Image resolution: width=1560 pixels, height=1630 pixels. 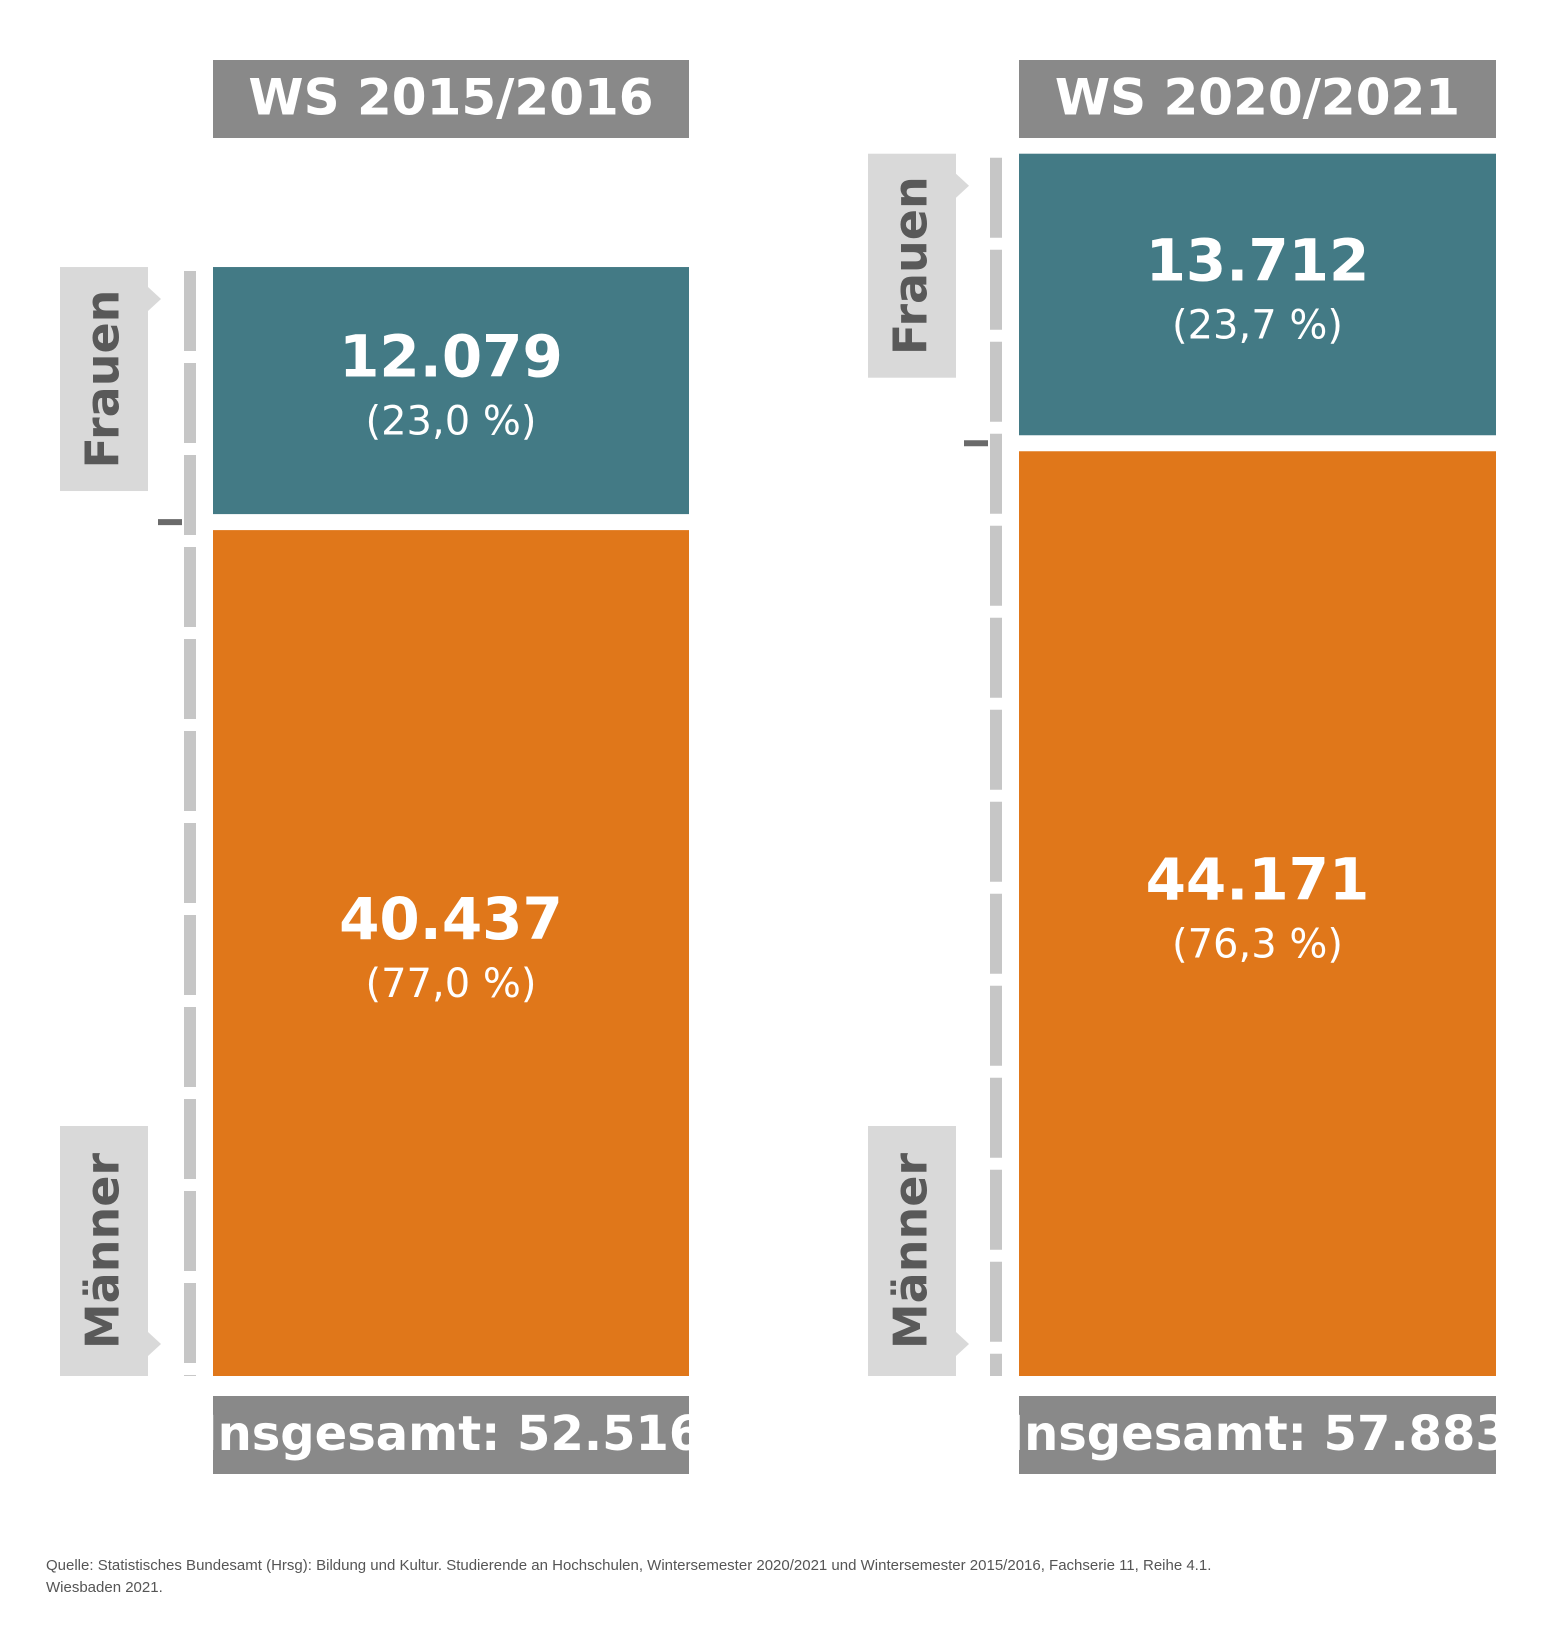 I want to click on value-label: 12.079, so click(x=451, y=357).